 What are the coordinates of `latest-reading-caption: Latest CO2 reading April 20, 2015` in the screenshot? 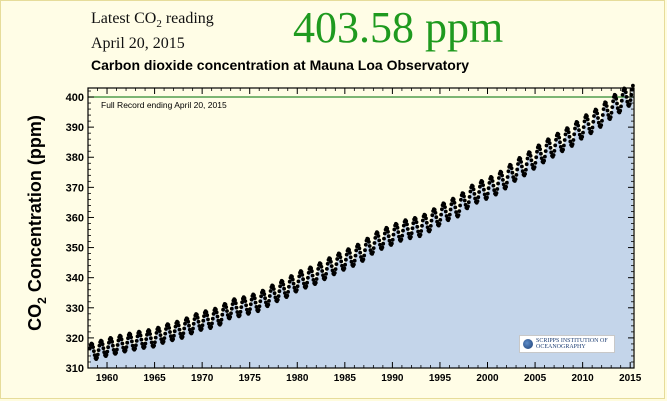 It's located at (152, 31).